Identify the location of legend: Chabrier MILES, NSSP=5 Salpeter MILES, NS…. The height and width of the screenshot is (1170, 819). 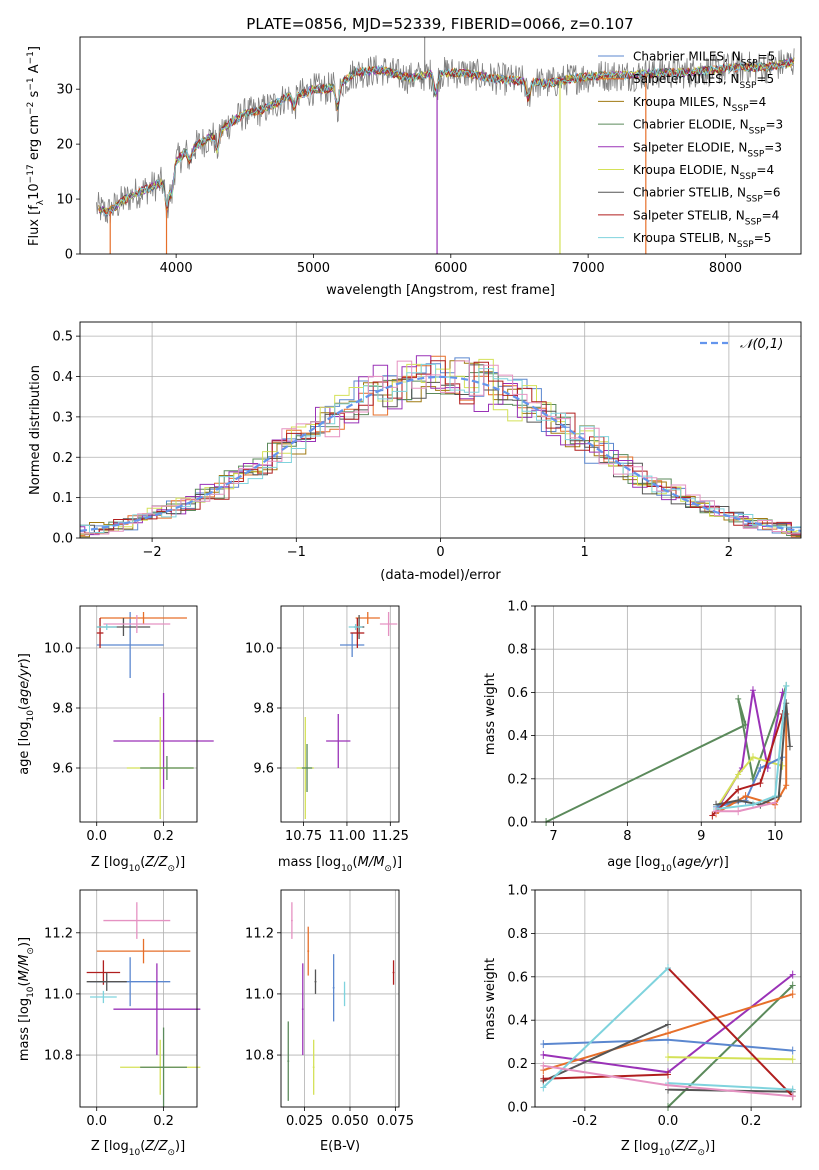
(690, 150).